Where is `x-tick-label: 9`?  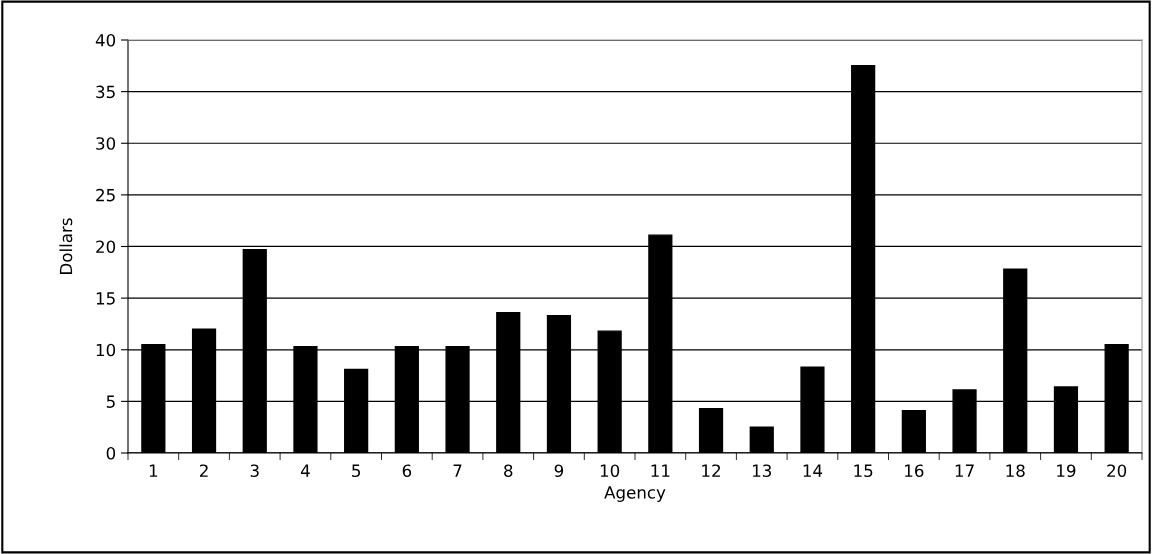 x-tick-label: 9 is located at coordinates (559, 471).